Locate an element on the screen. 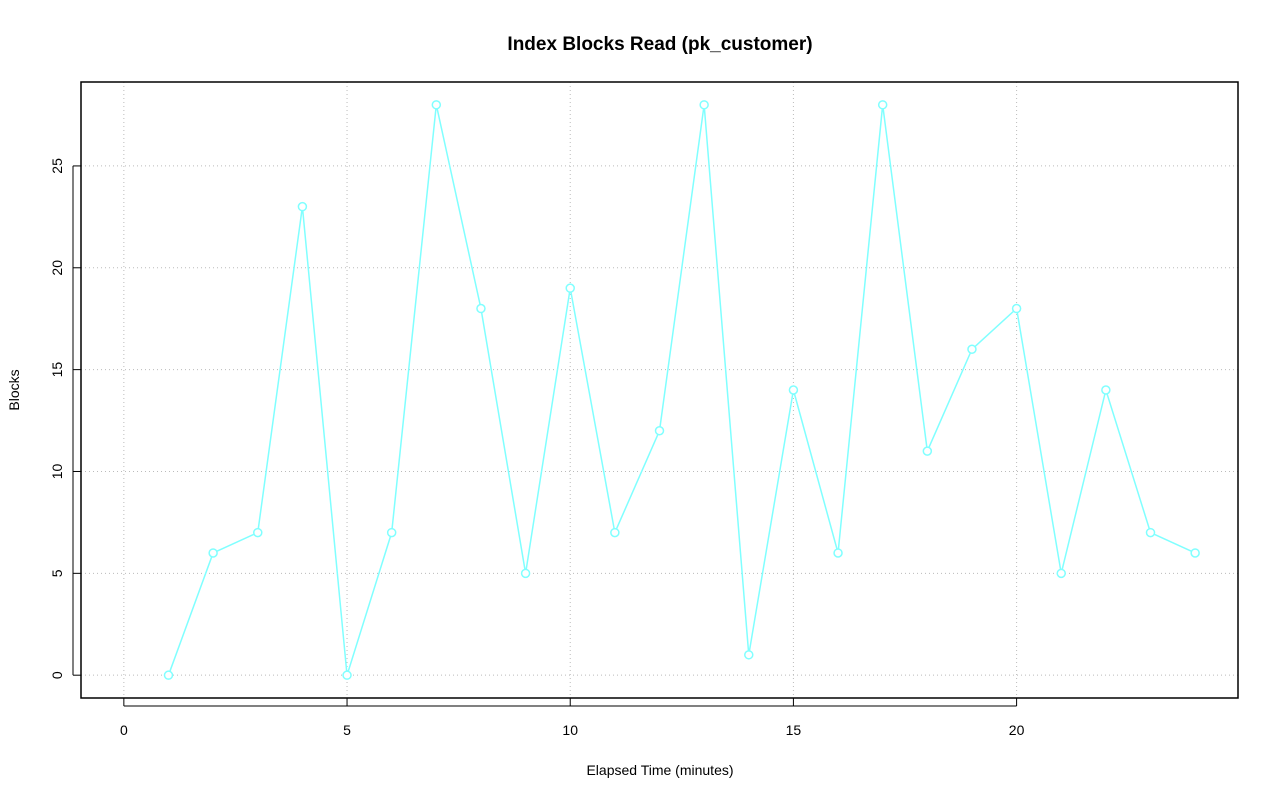 Image resolution: width=1280 pixels, height=801 pixels. y-tick-label: 5 is located at coordinates (57, 573).